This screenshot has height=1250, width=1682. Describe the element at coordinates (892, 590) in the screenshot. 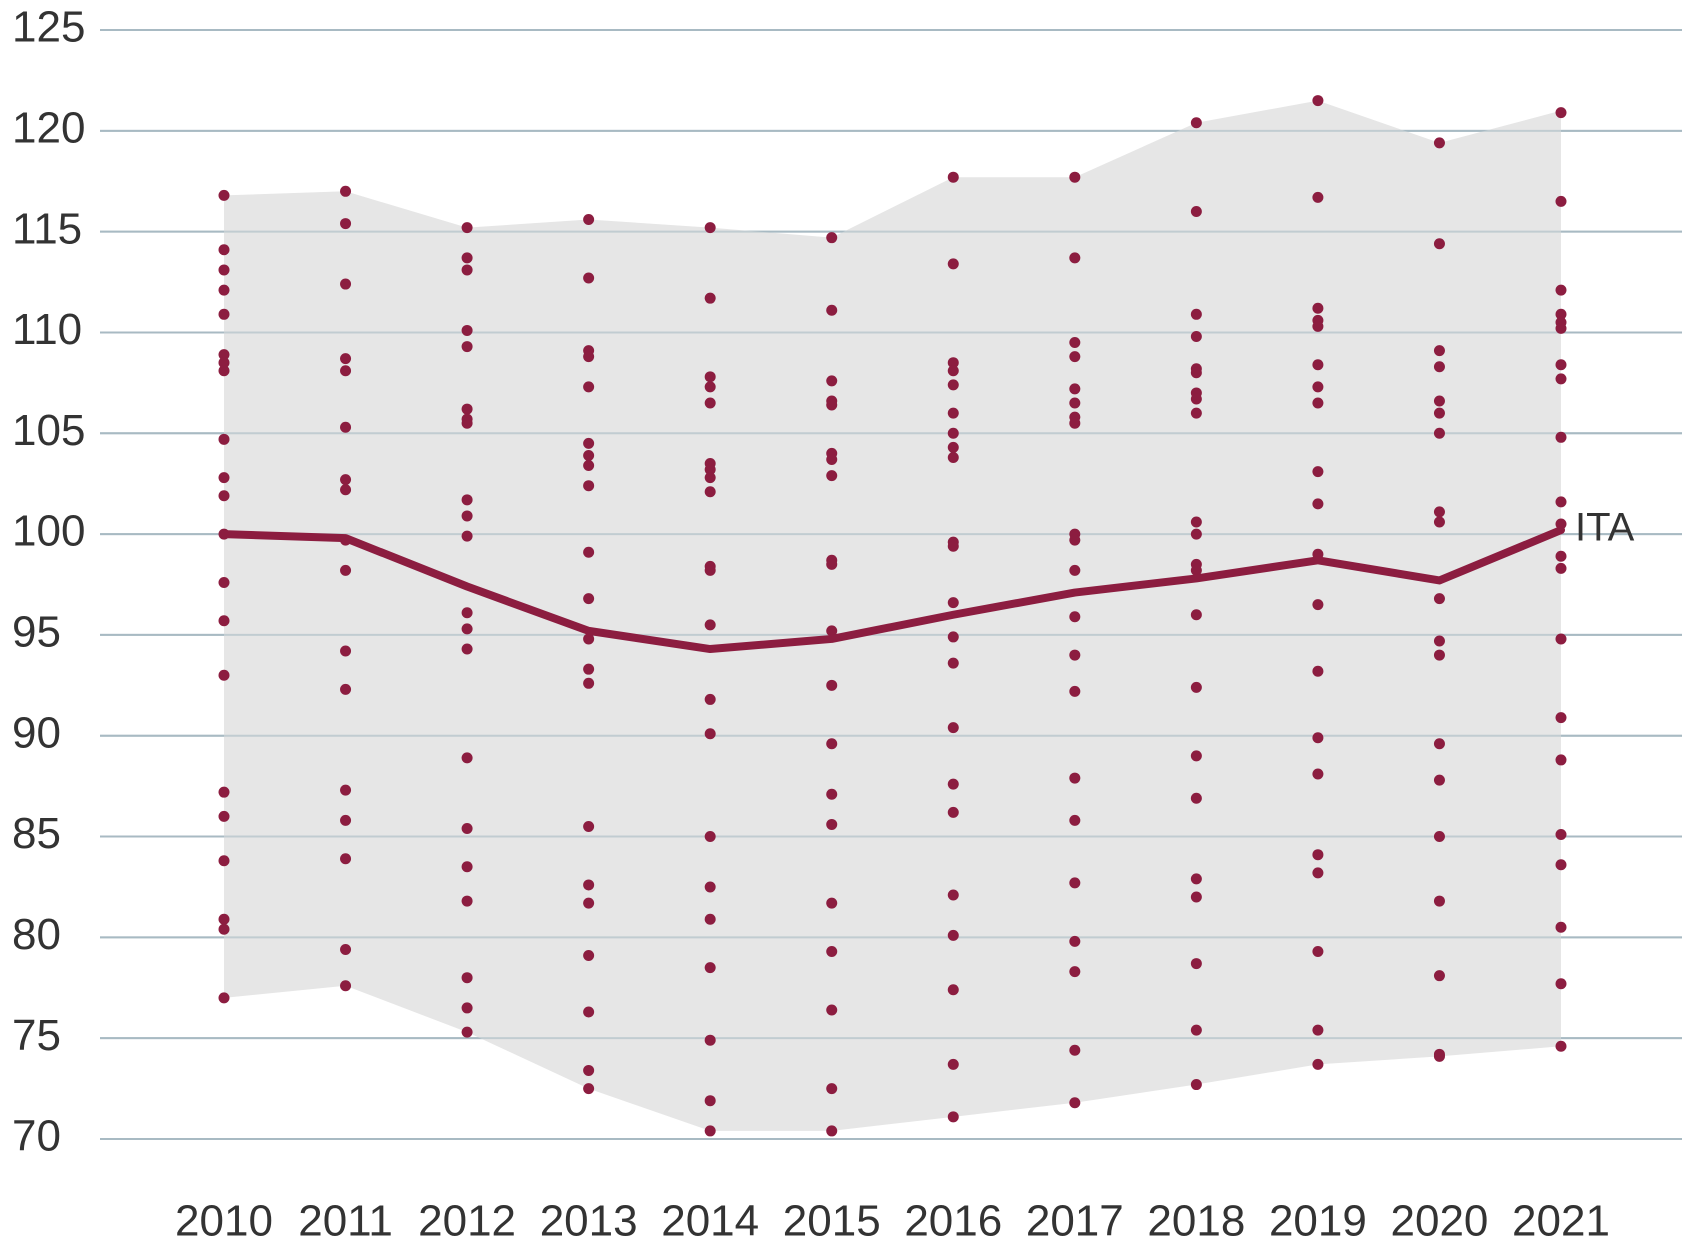

I see `series-line` at that location.